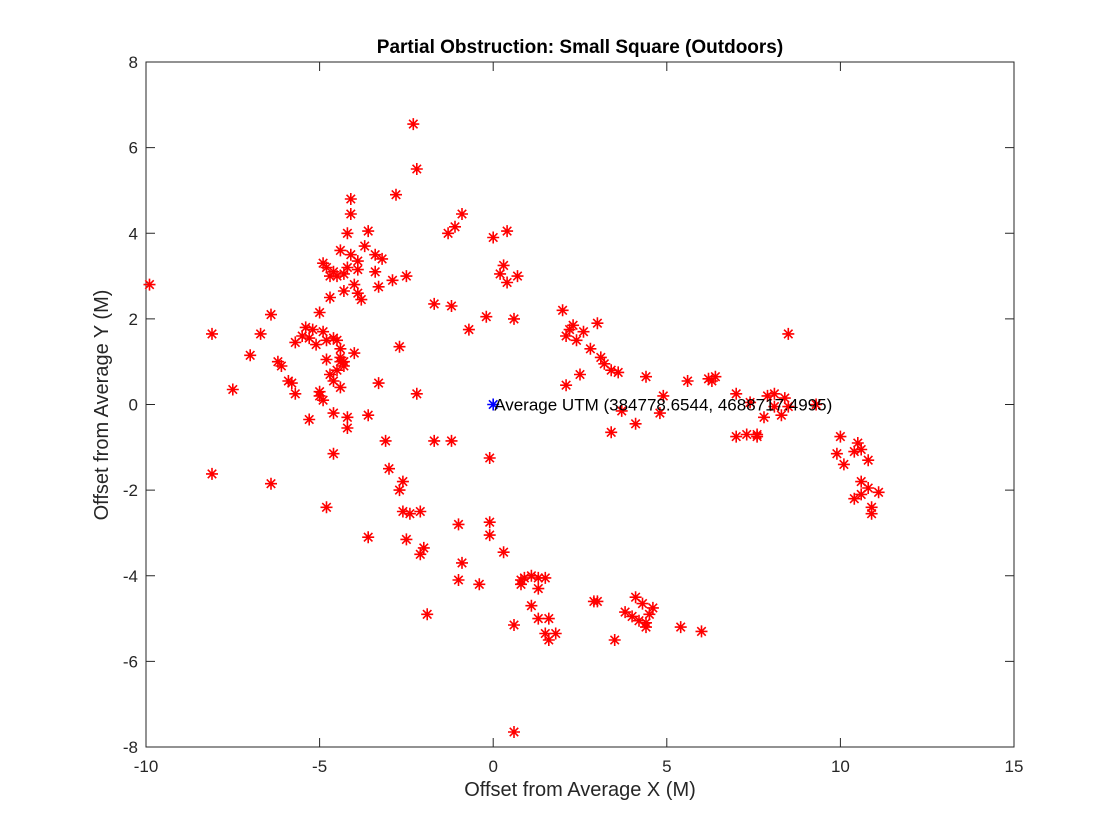 Image resolution: width=1120 pixels, height=840 pixels. I want to click on y-axis-label: Offset from Average Y (M), so click(102, 405).